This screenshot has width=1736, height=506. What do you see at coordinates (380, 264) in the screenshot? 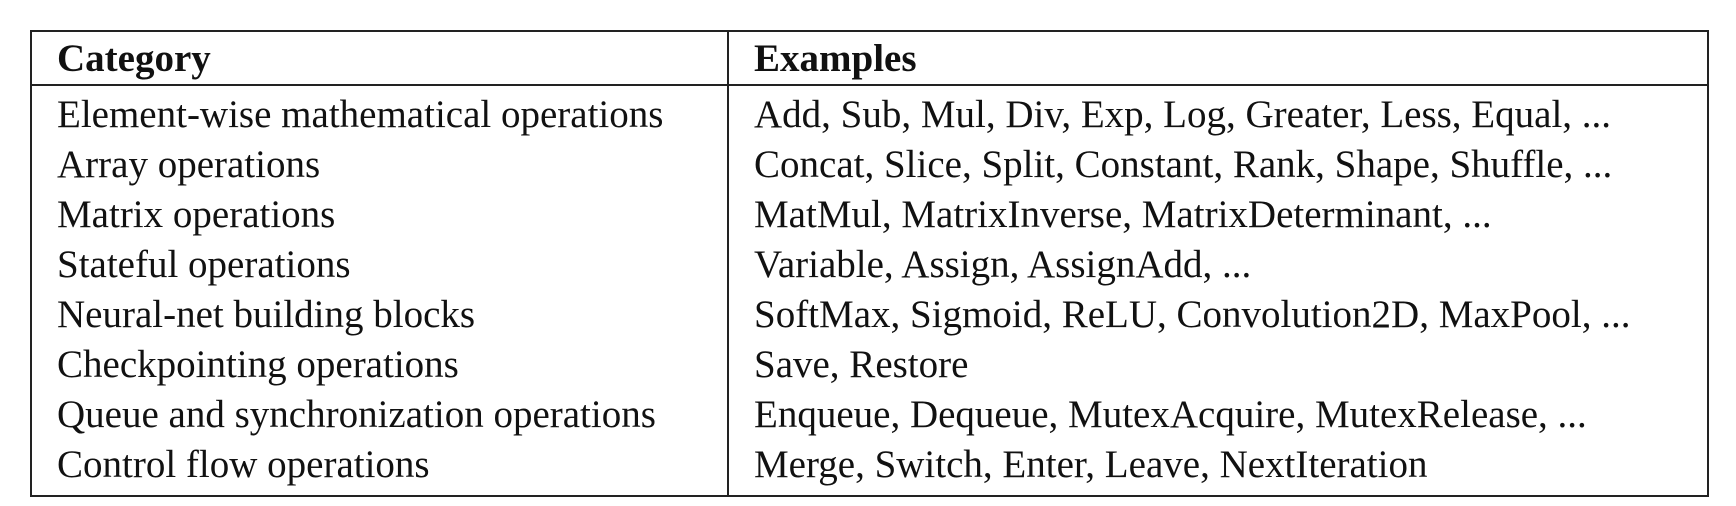
I see `row-category: Stateful operations` at bounding box center [380, 264].